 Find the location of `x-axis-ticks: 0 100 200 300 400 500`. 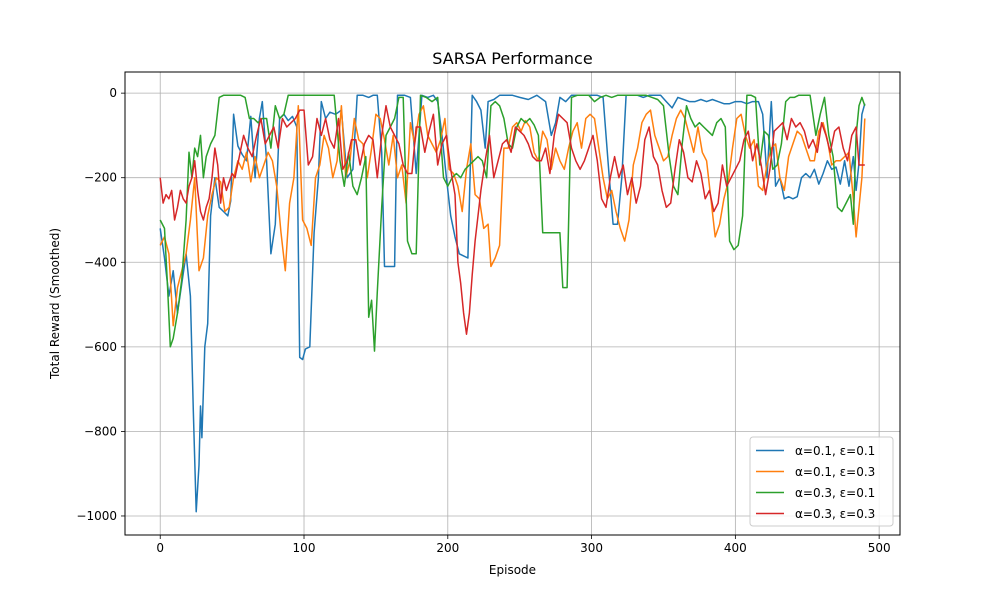

x-axis-ticks: 0 100 200 300 400 500 is located at coordinates (523, 545).